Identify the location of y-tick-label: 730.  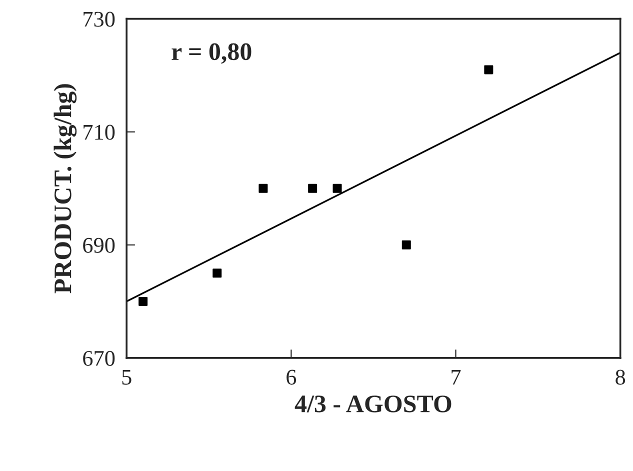
(99, 19).